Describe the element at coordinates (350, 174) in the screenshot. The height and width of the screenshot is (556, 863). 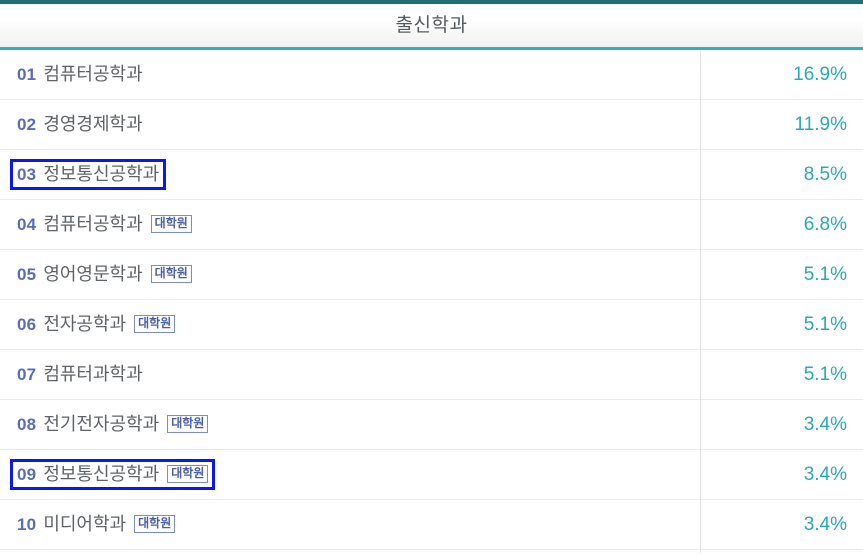
I see `department-cell: 03 정보통신공학과` at that location.